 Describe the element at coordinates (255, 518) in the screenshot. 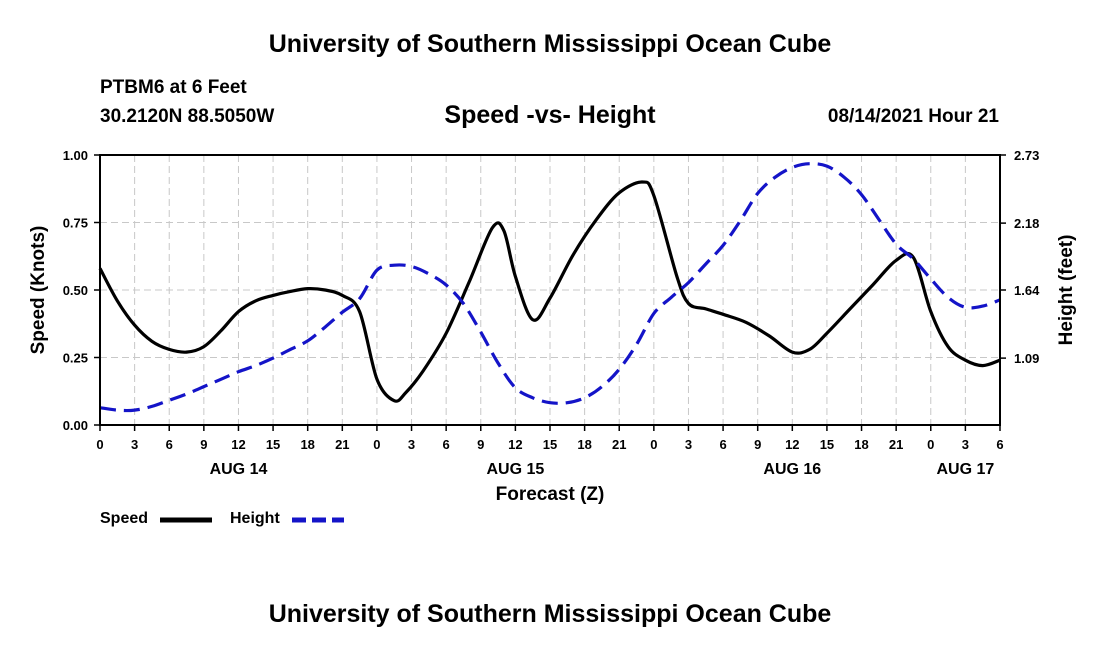

I see `legend-height-label: Height` at that location.